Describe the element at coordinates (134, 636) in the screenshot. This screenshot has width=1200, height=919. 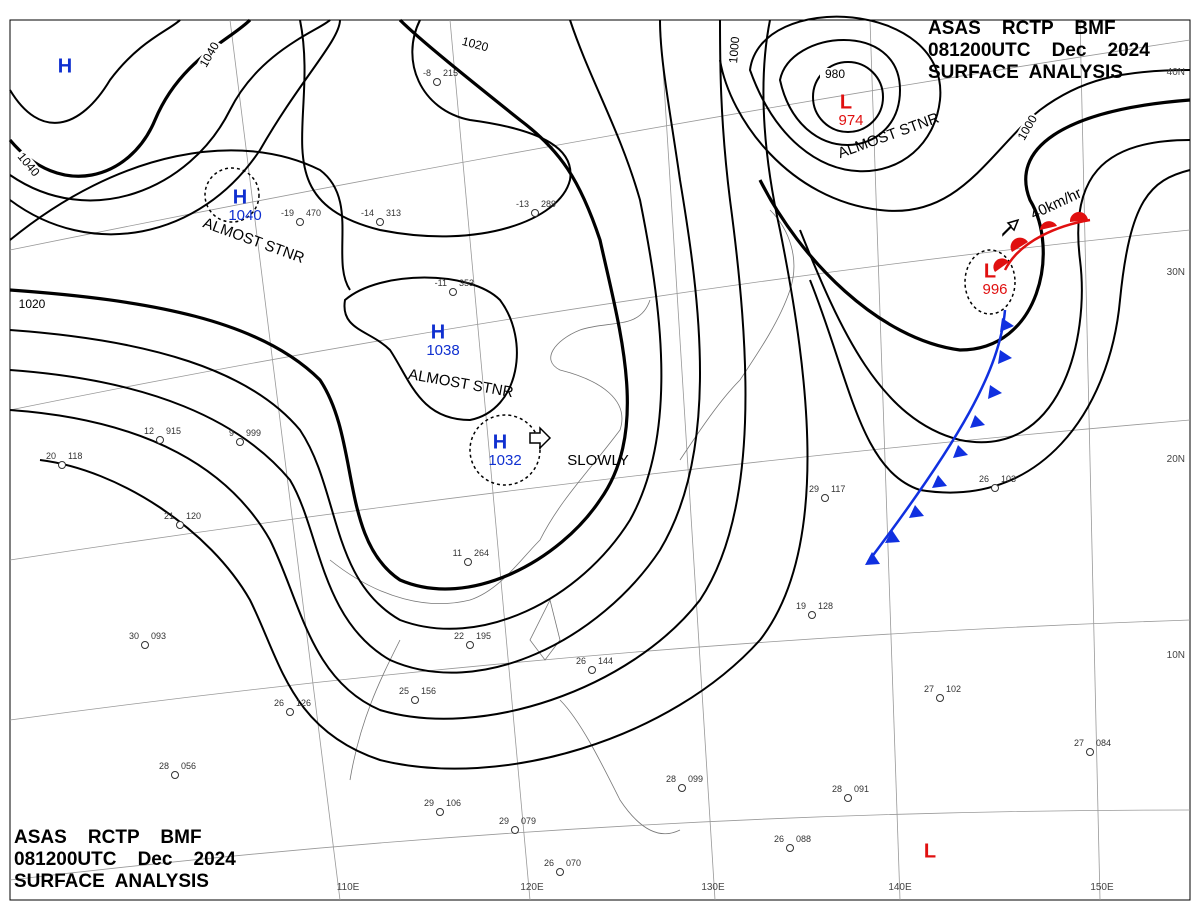
I see `station-temp: 30` at that location.